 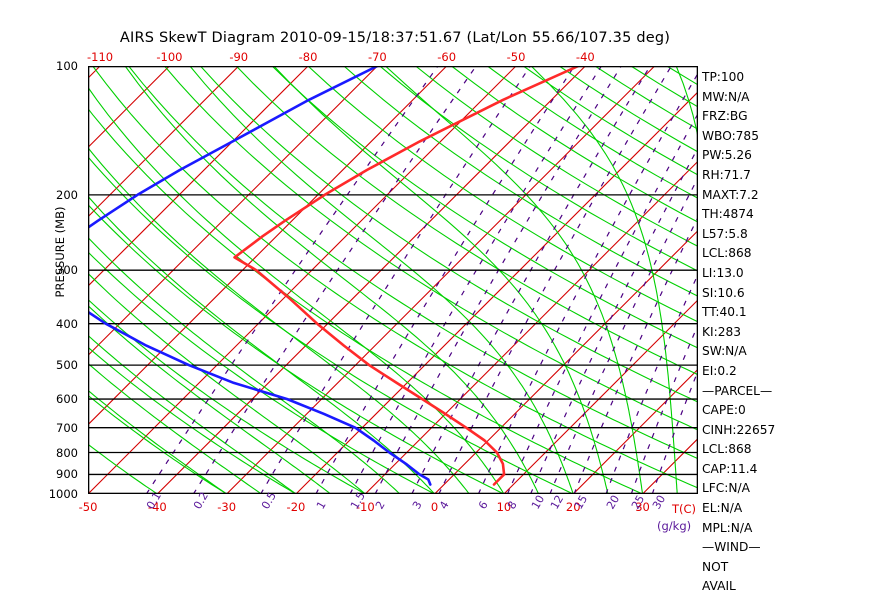 What do you see at coordinates (726, 96) in the screenshot?
I see `info-line-1: MW:N/A` at bounding box center [726, 96].